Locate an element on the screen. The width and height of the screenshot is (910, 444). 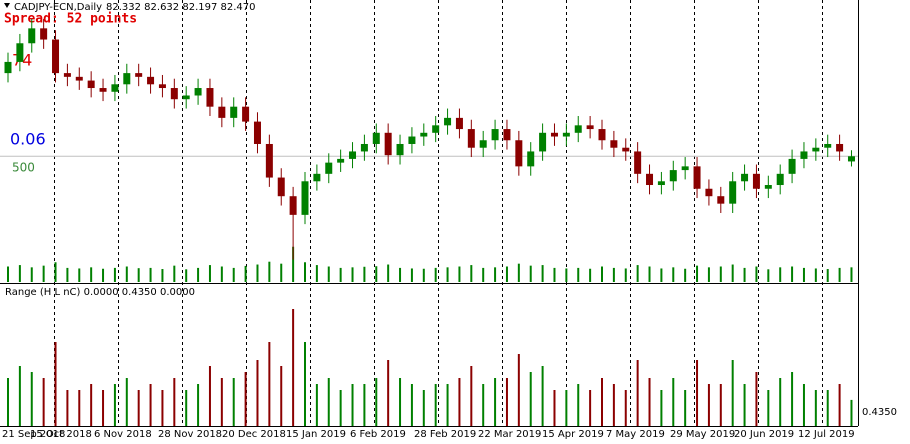
x-tick-label: 6 Feb 2019 is located at coordinates (378, 434).